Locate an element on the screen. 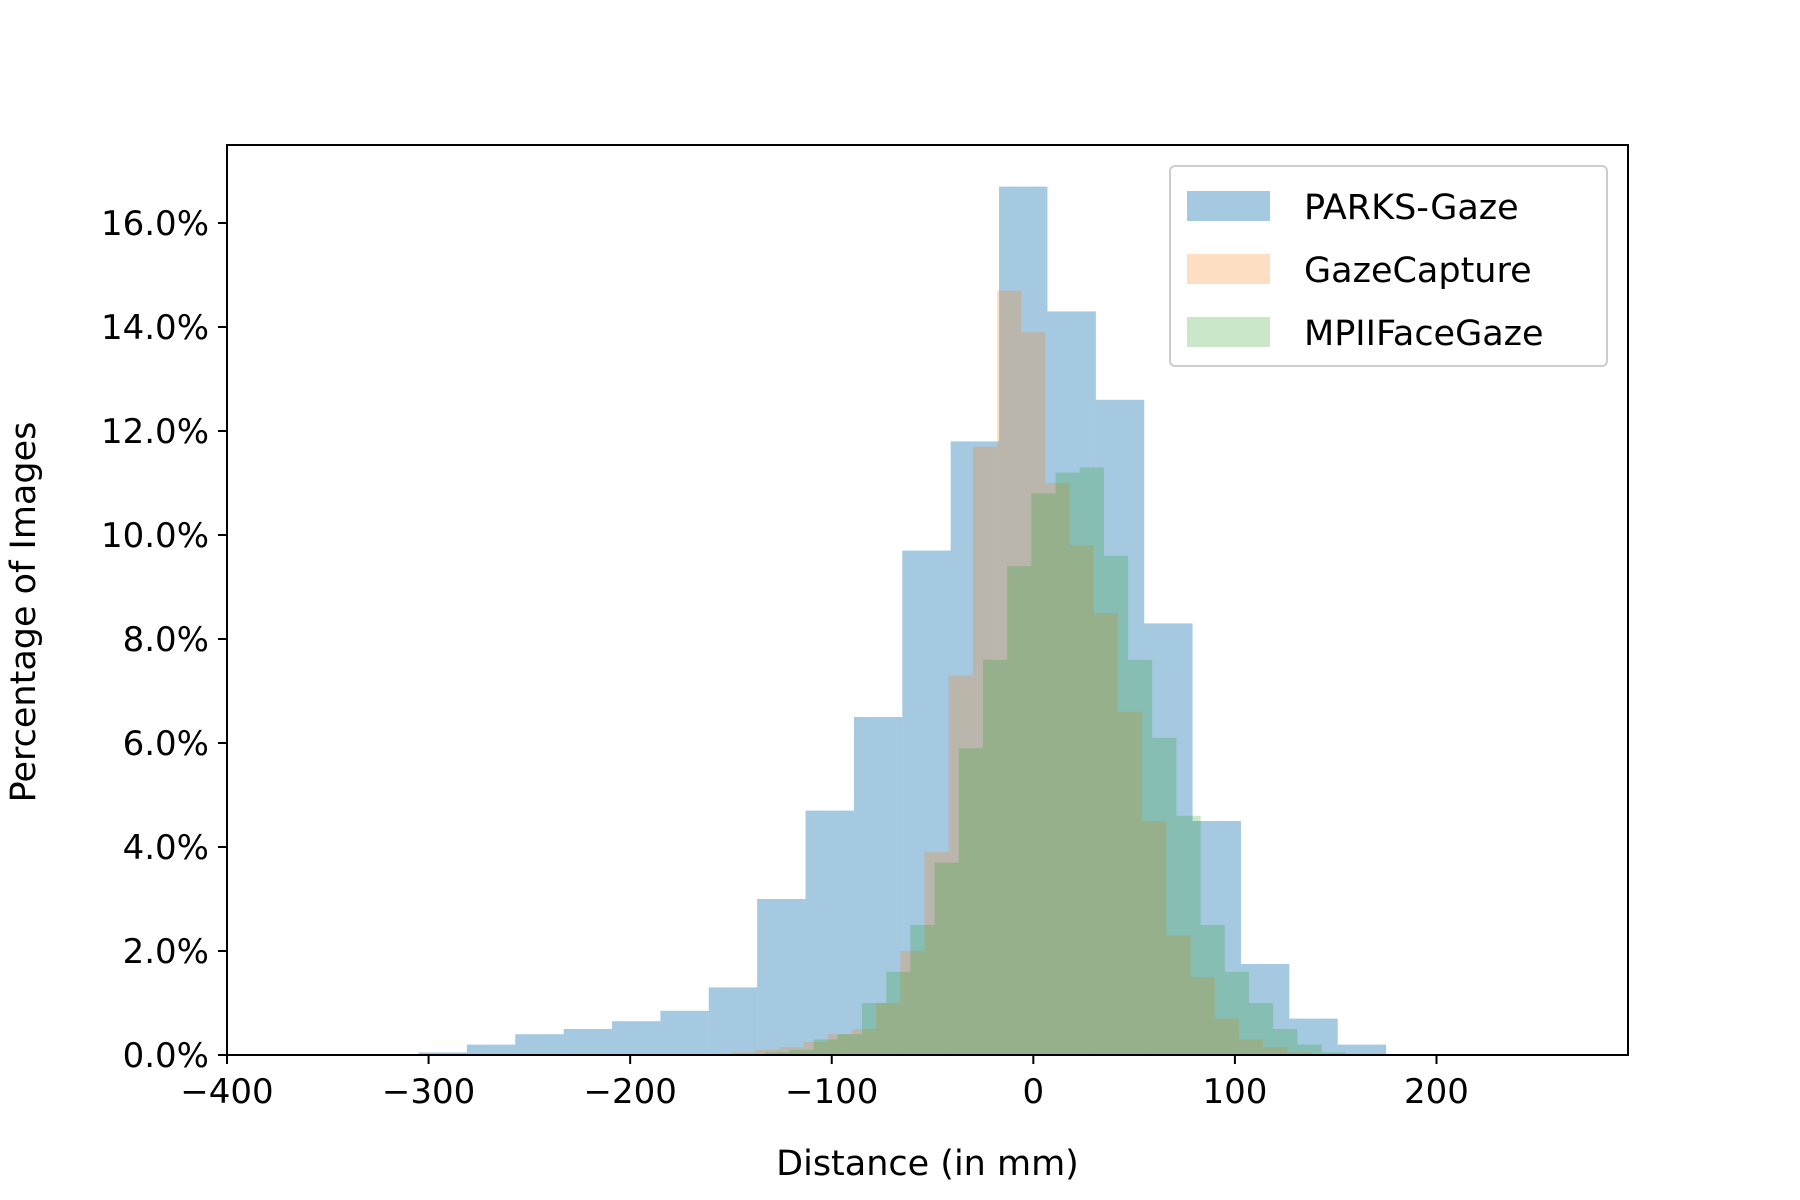  x-tick-label: −200 is located at coordinates (629, 1092).